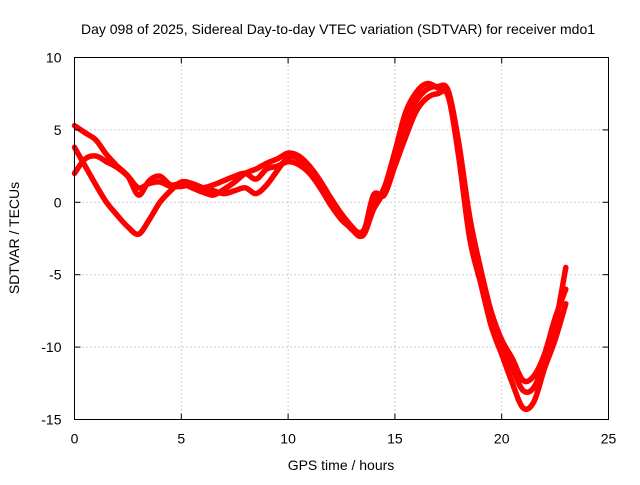 This screenshot has width=640, height=485. I want to click on x-tick-label: 5, so click(181, 439).